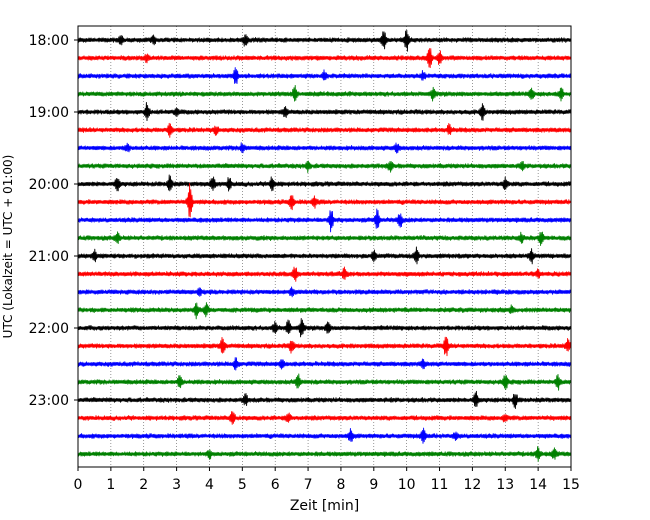 The height and width of the screenshot is (520, 650). What do you see at coordinates (53, 221) in the screenshot?
I see `y-axis-ticks: 18:00 19:00 20:00 21:00 22:00 23:00` at bounding box center [53, 221].